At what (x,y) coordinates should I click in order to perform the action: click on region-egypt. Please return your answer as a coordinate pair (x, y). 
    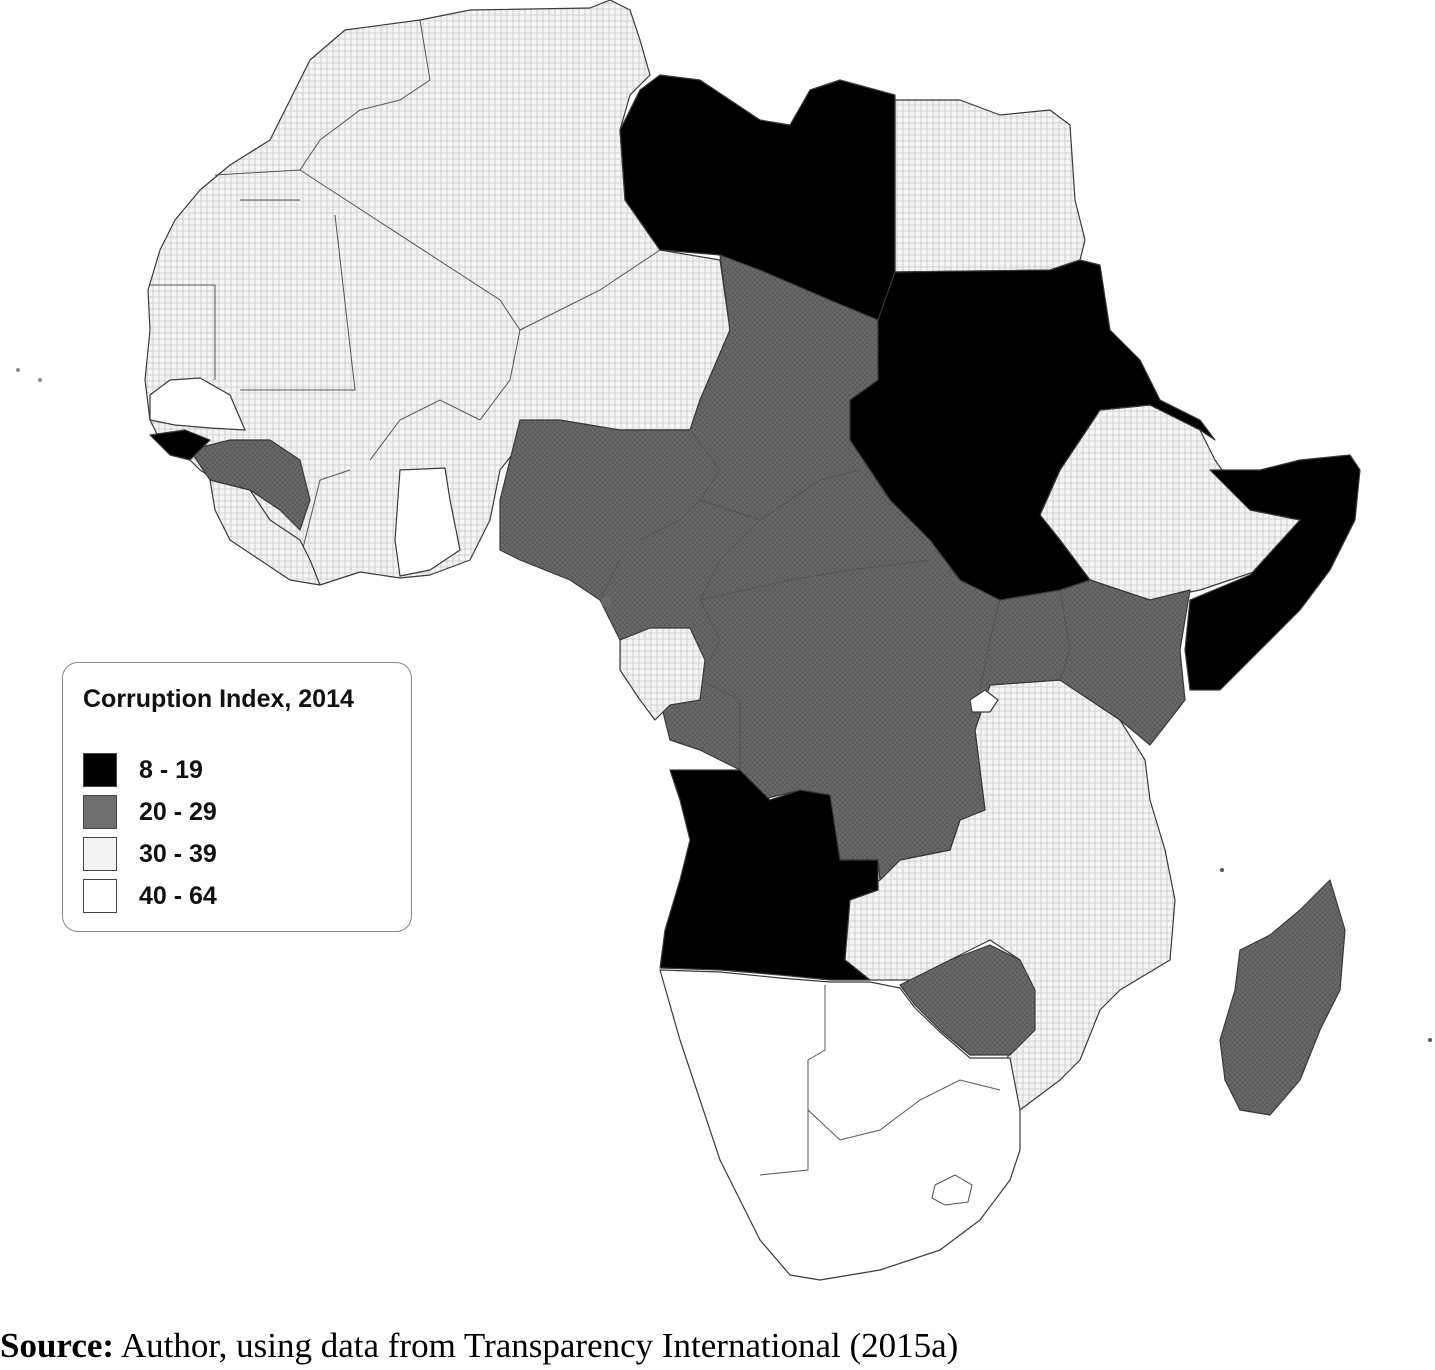
    Looking at the image, I should click on (990, 186).